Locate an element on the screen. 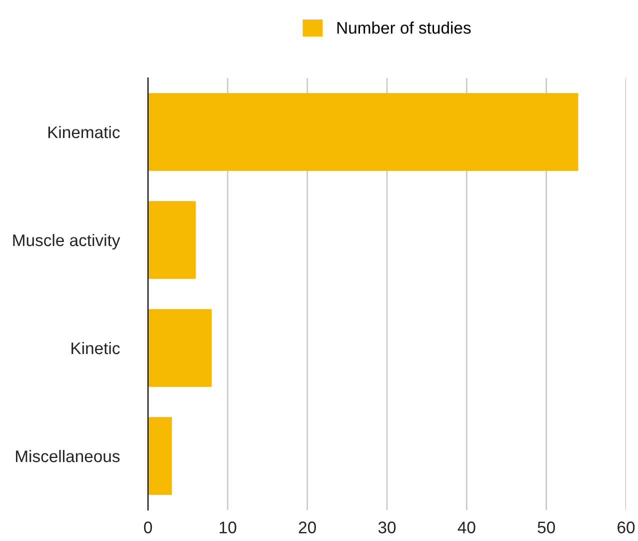 This screenshot has height=541, width=638. legend-label: Number of studies is located at coordinates (404, 28).